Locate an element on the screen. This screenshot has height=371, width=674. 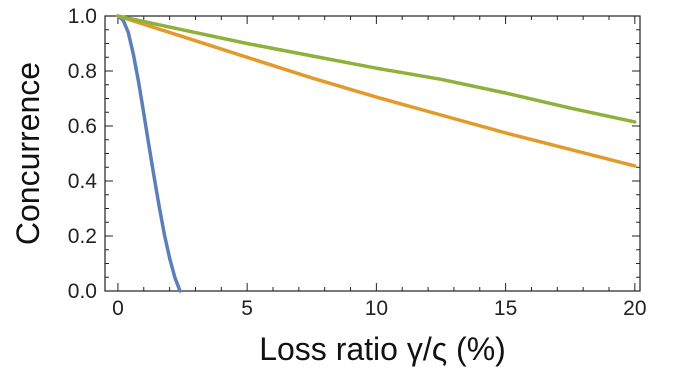
x-tick-label: 20 is located at coordinates (634, 308).